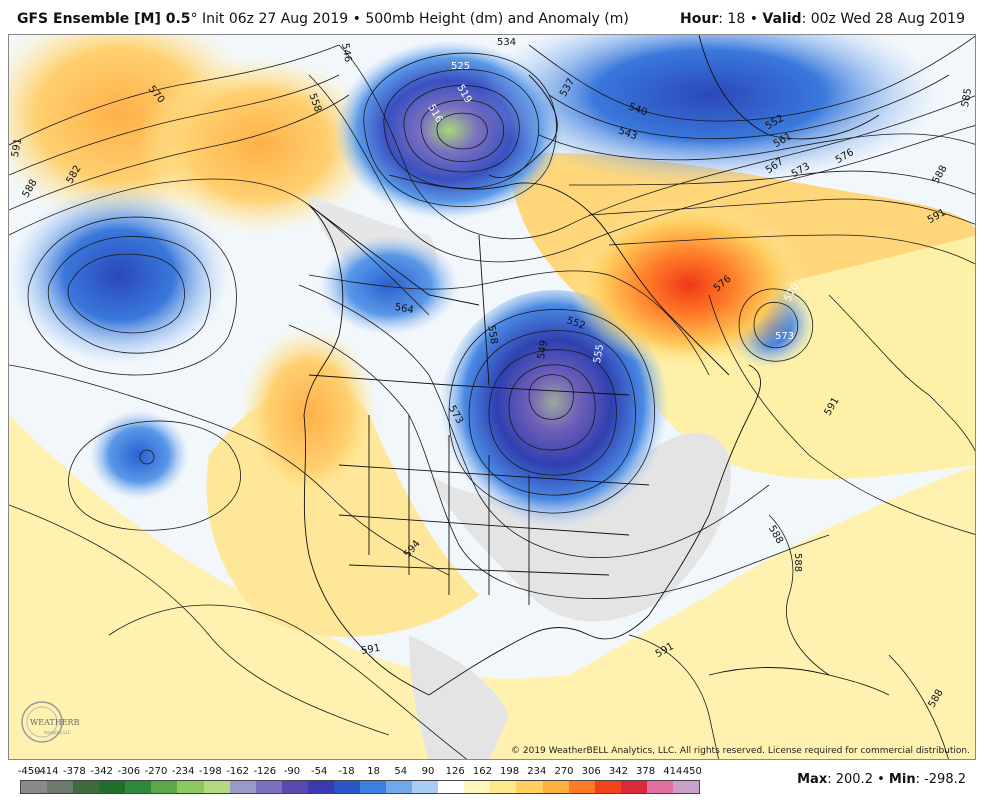 The image size is (984, 808). I want to click on coastline-caribbean, so click(799, 681).